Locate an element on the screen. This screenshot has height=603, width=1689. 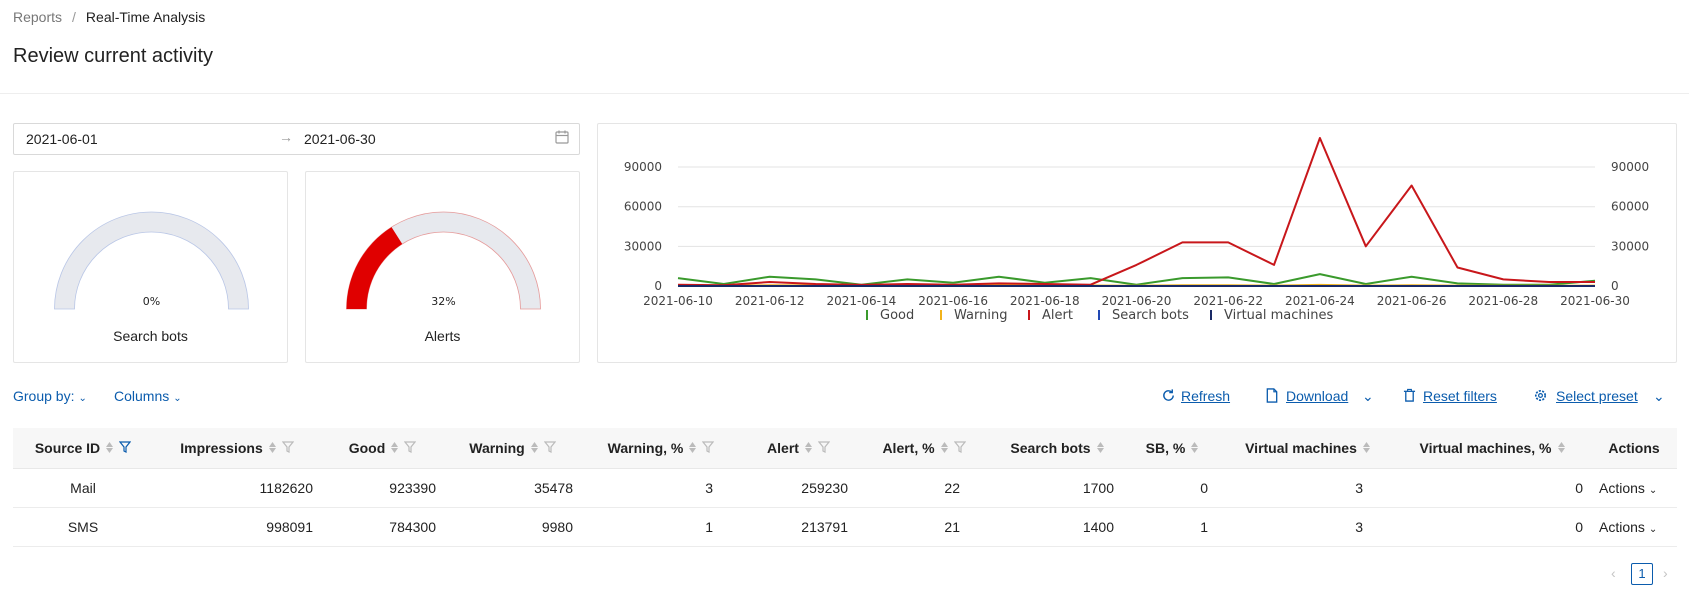
legend-label: Good is located at coordinates (897, 315).